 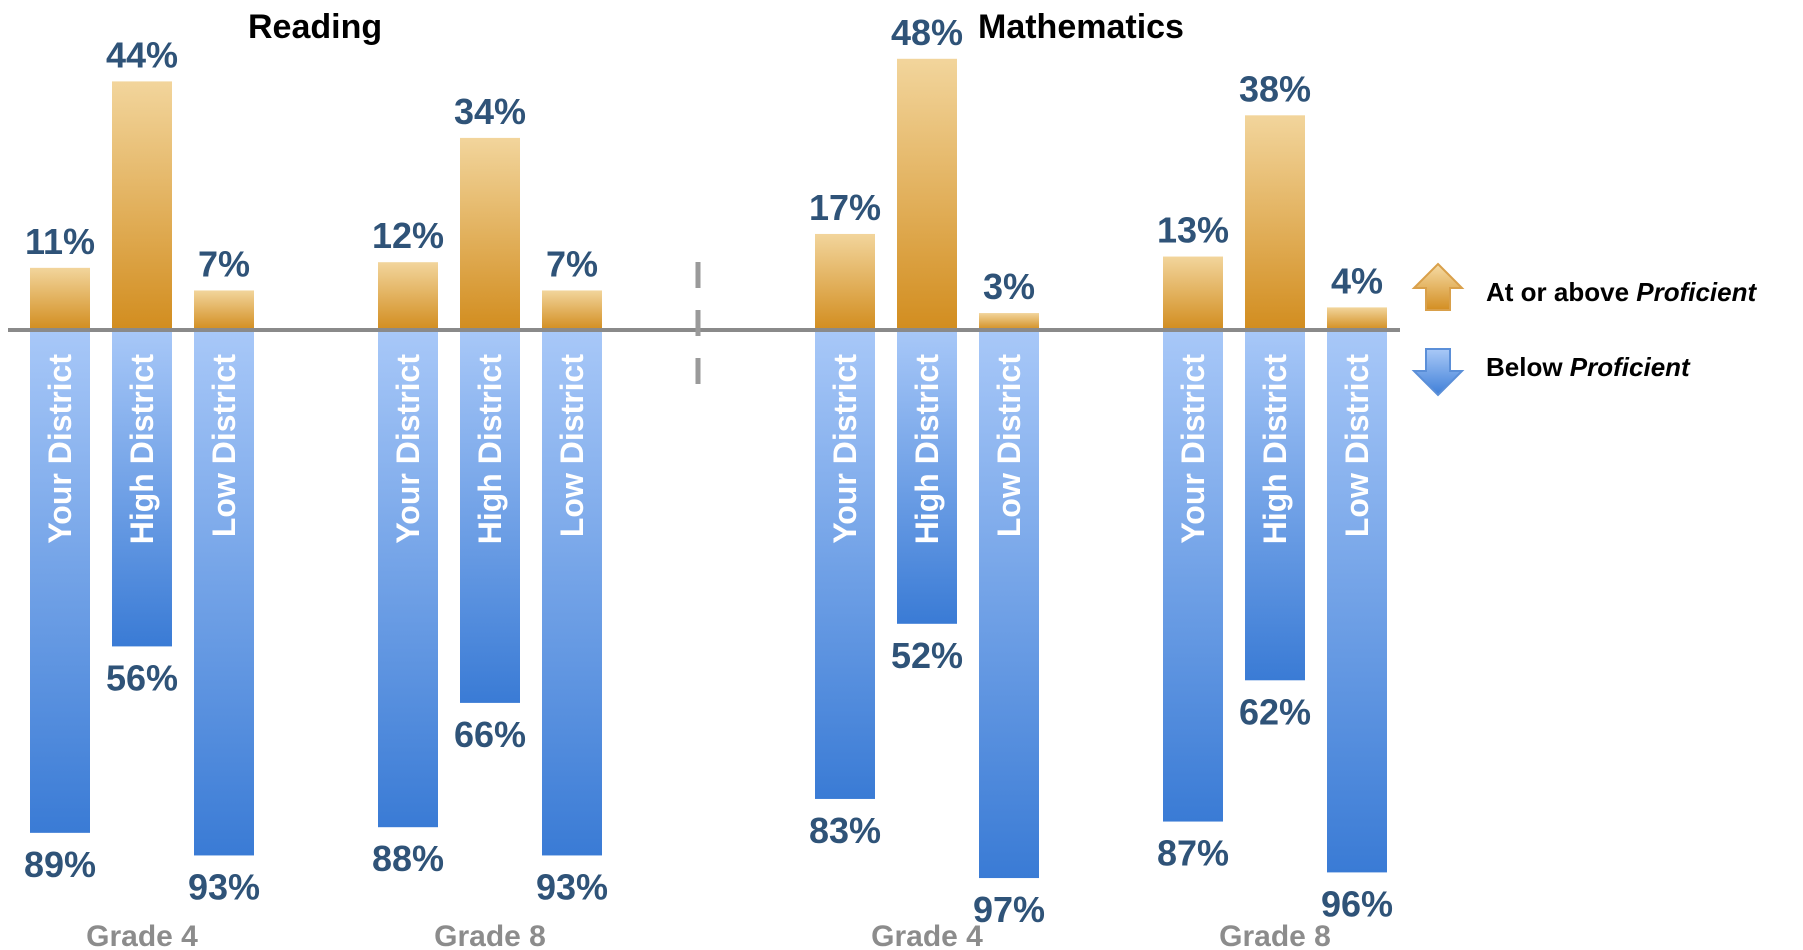 I want to click on legend-label-1: At or above Proficient, so click(x=1621, y=292).